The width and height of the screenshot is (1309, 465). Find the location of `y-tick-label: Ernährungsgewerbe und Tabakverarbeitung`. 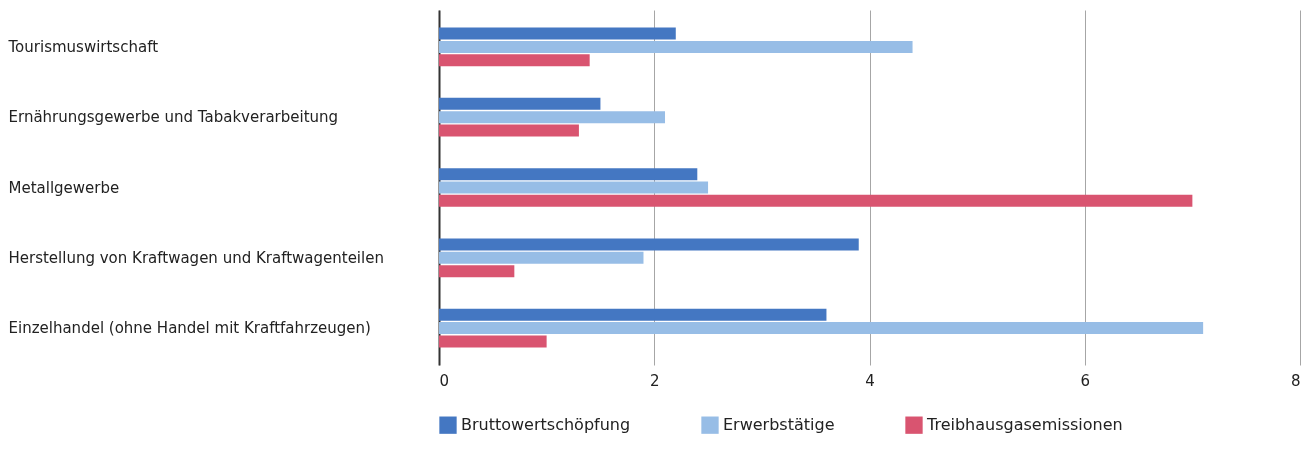

y-tick-label: Ernährungsgewerbe und Tabakverarbeitung is located at coordinates (173, 117).